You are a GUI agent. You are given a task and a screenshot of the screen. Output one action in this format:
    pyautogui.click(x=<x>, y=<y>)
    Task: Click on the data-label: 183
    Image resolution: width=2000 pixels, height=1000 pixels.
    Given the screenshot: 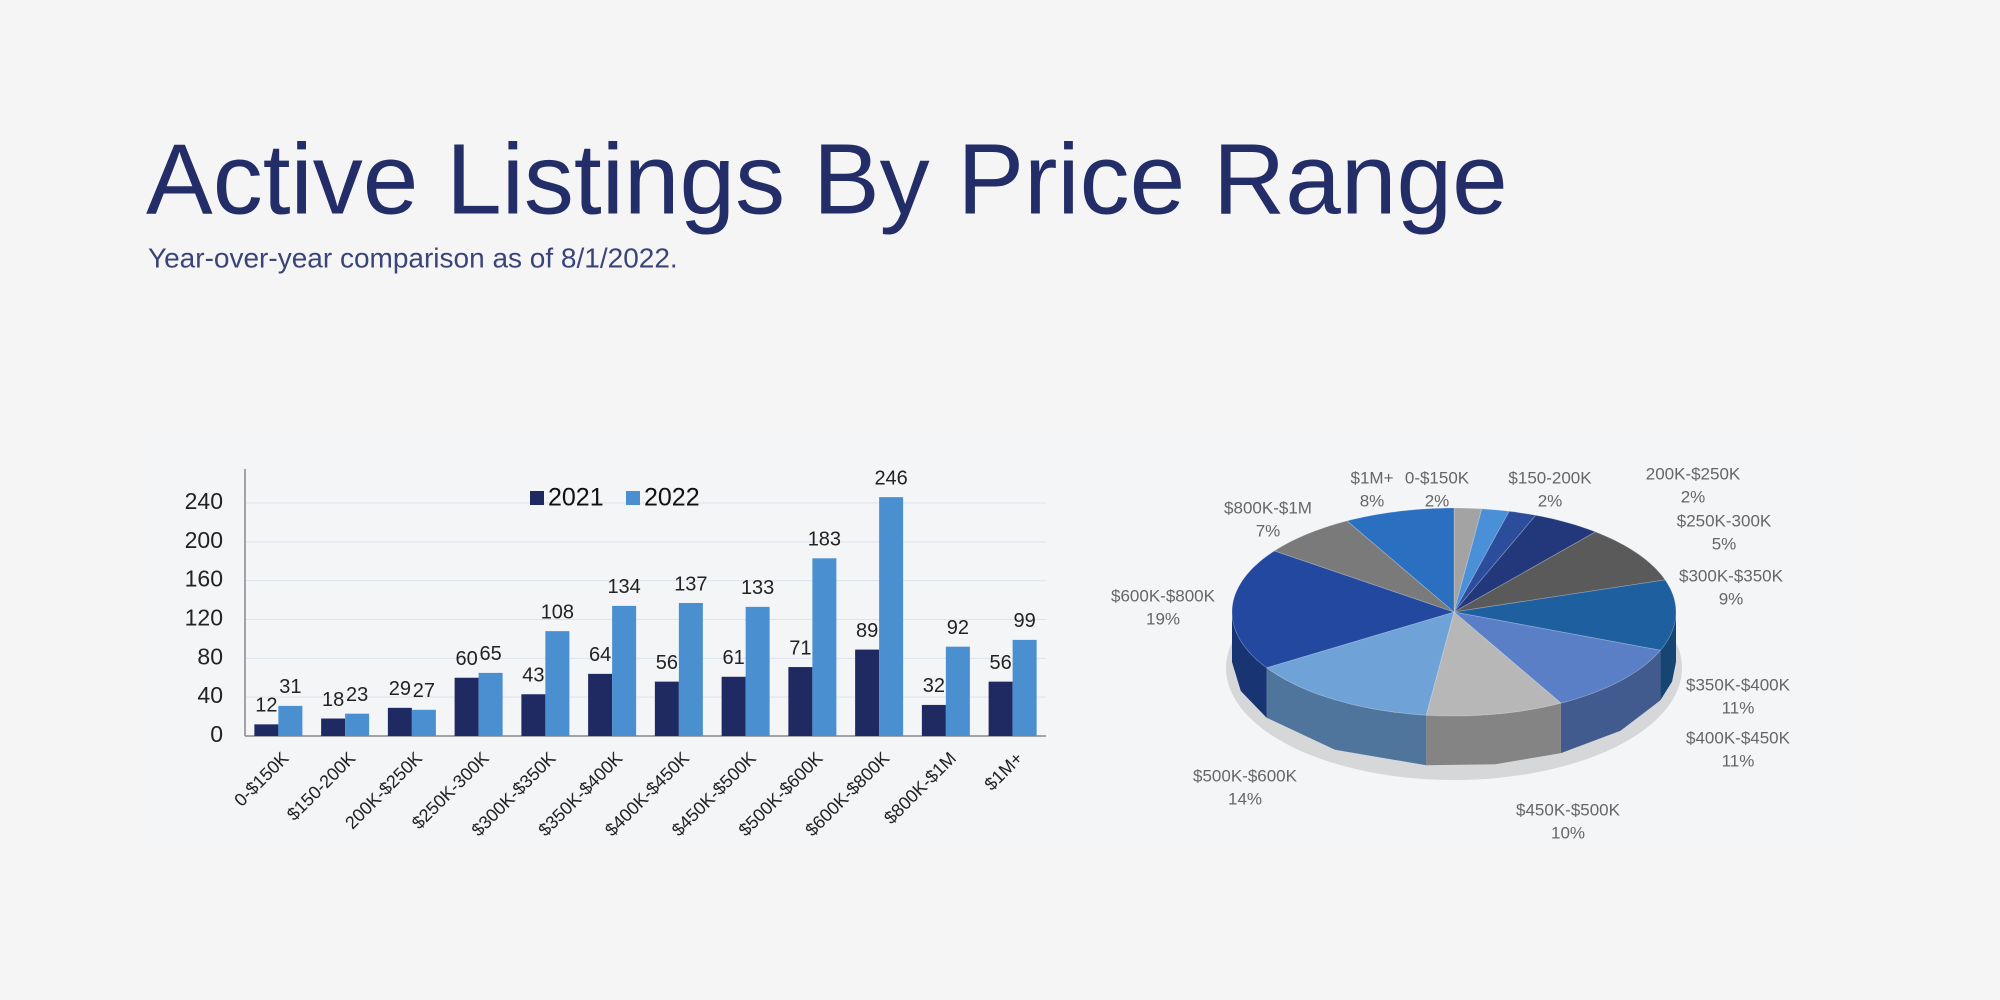 What is the action you would take?
    pyautogui.click(x=824, y=540)
    